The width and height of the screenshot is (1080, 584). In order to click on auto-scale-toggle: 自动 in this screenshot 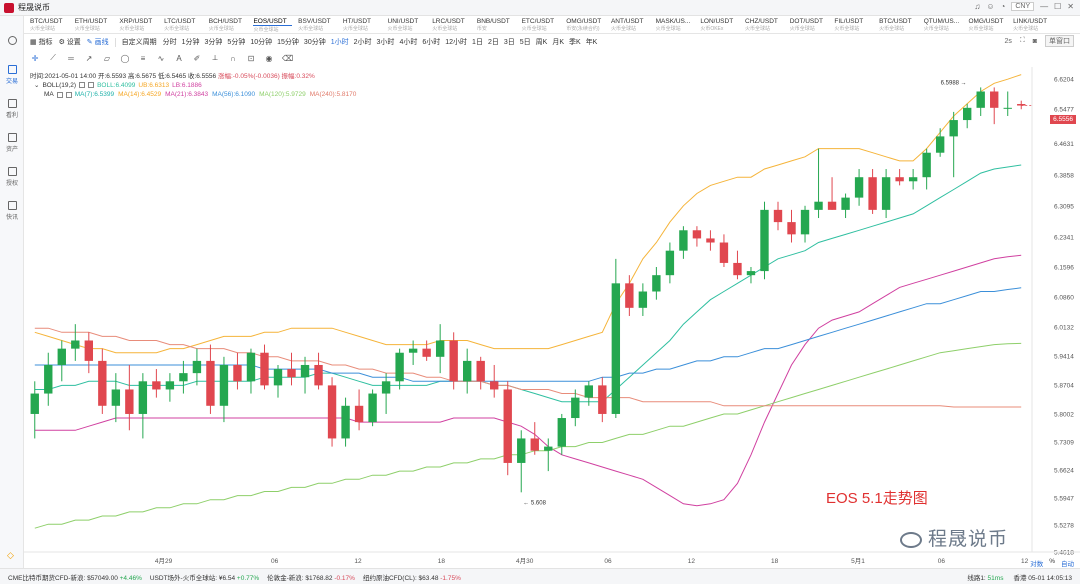, I will do `click(1067, 564)`.